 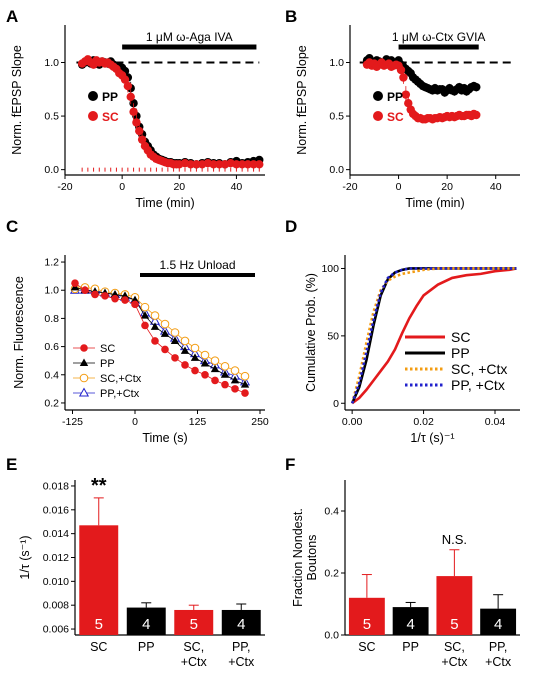 What do you see at coordinates (290, 464) in the screenshot?
I see `panel-letter-f: F` at bounding box center [290, 464].